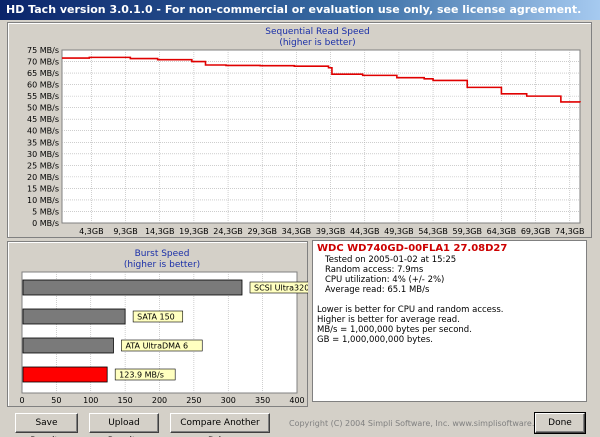 The image size is (600, 437). Describe the element at coordinates (43, 73) in the screenshot. I see `y-tick-label: 65 MB/s` at that location.